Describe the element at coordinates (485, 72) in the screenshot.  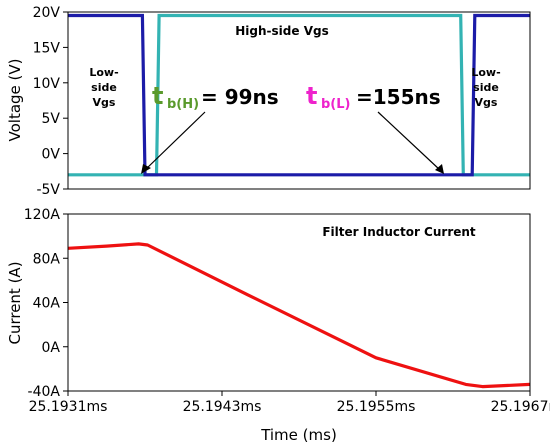
I see `low-side-vgs-label-right-line1: Low-` at that location.